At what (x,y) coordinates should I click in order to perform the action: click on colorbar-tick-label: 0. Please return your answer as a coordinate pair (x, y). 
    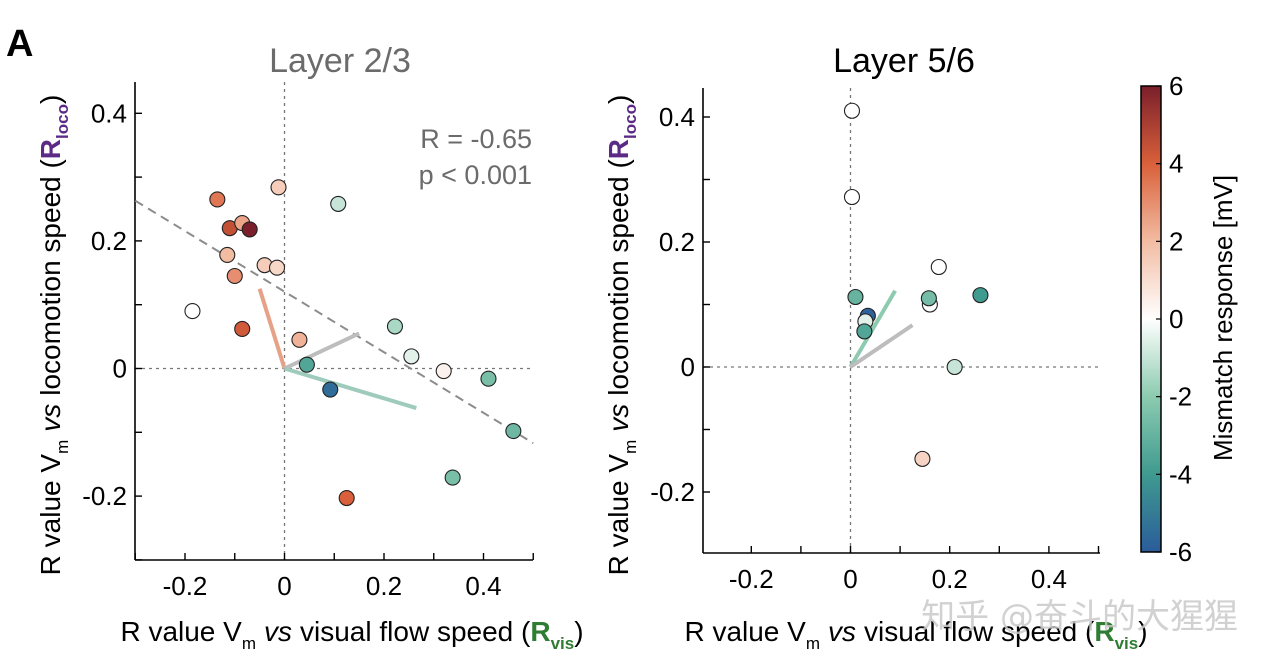
    Looking at the image, I should click on (1176, 319).